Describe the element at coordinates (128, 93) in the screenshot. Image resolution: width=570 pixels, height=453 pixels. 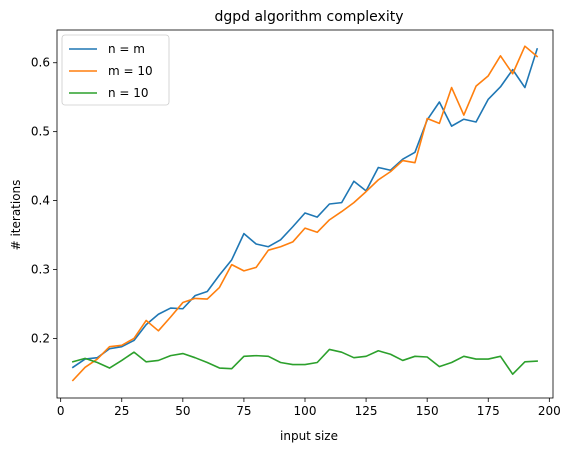
I see `legend-label: n = 10` at that location.